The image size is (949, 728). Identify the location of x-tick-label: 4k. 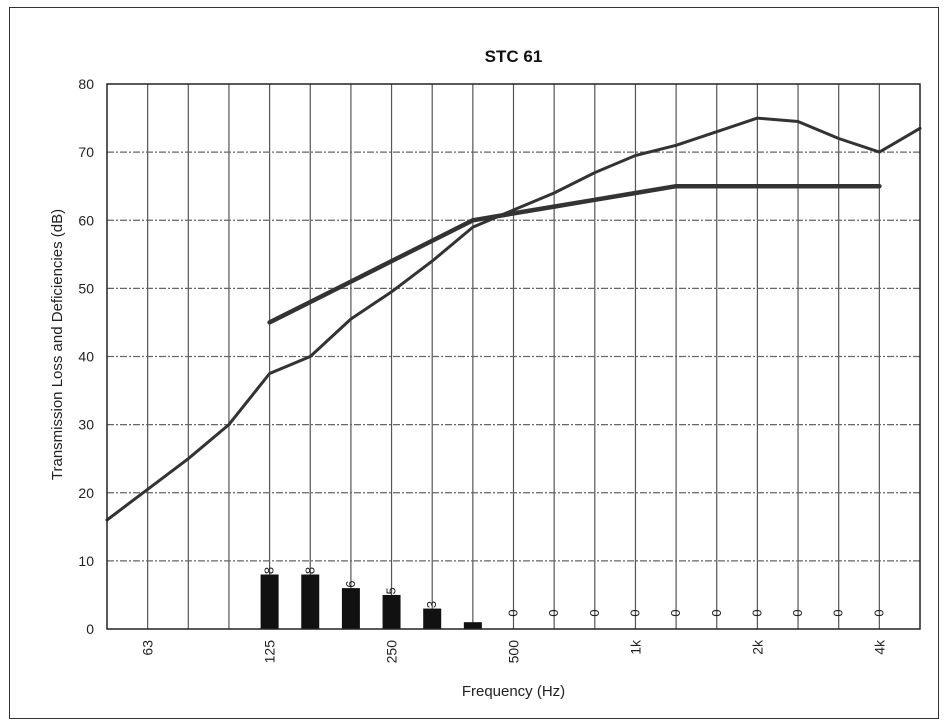
(879, 647).